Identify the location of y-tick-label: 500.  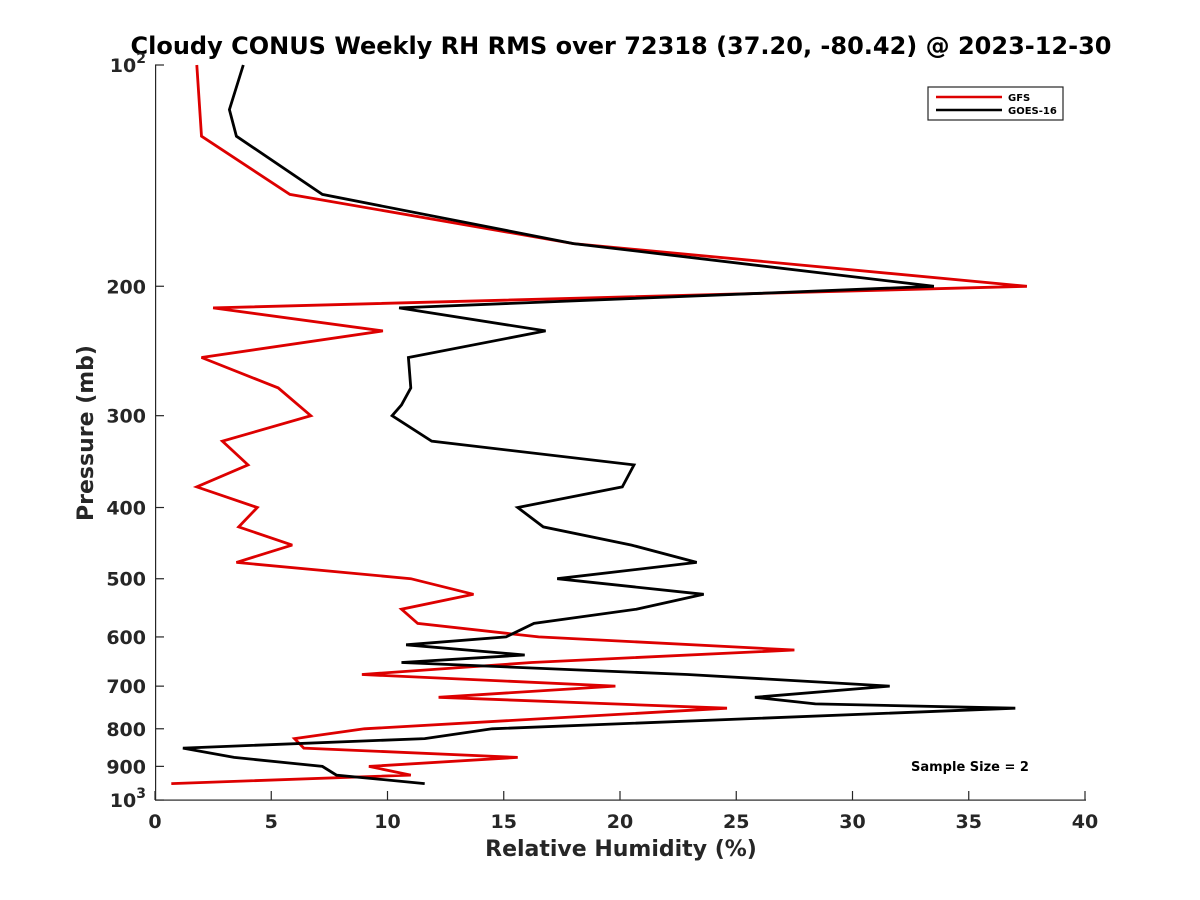
(126, 580).